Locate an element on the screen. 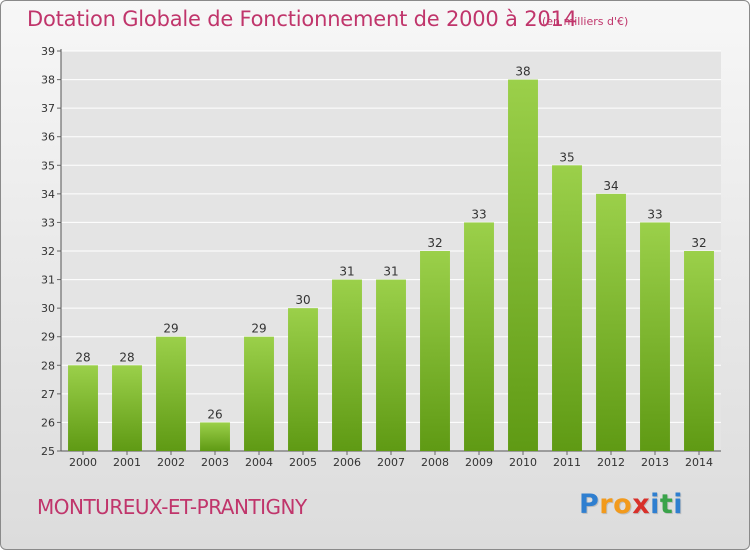  bar-2010 is located at coordinates (523, 265).